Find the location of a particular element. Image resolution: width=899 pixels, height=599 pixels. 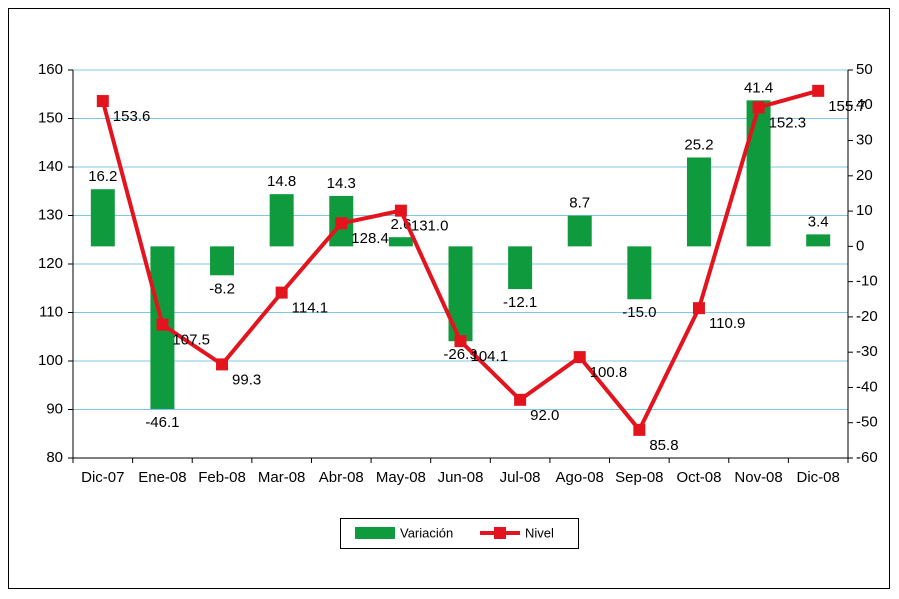

x-tick-label: Mar-08 is located at coordinates (282, 477).